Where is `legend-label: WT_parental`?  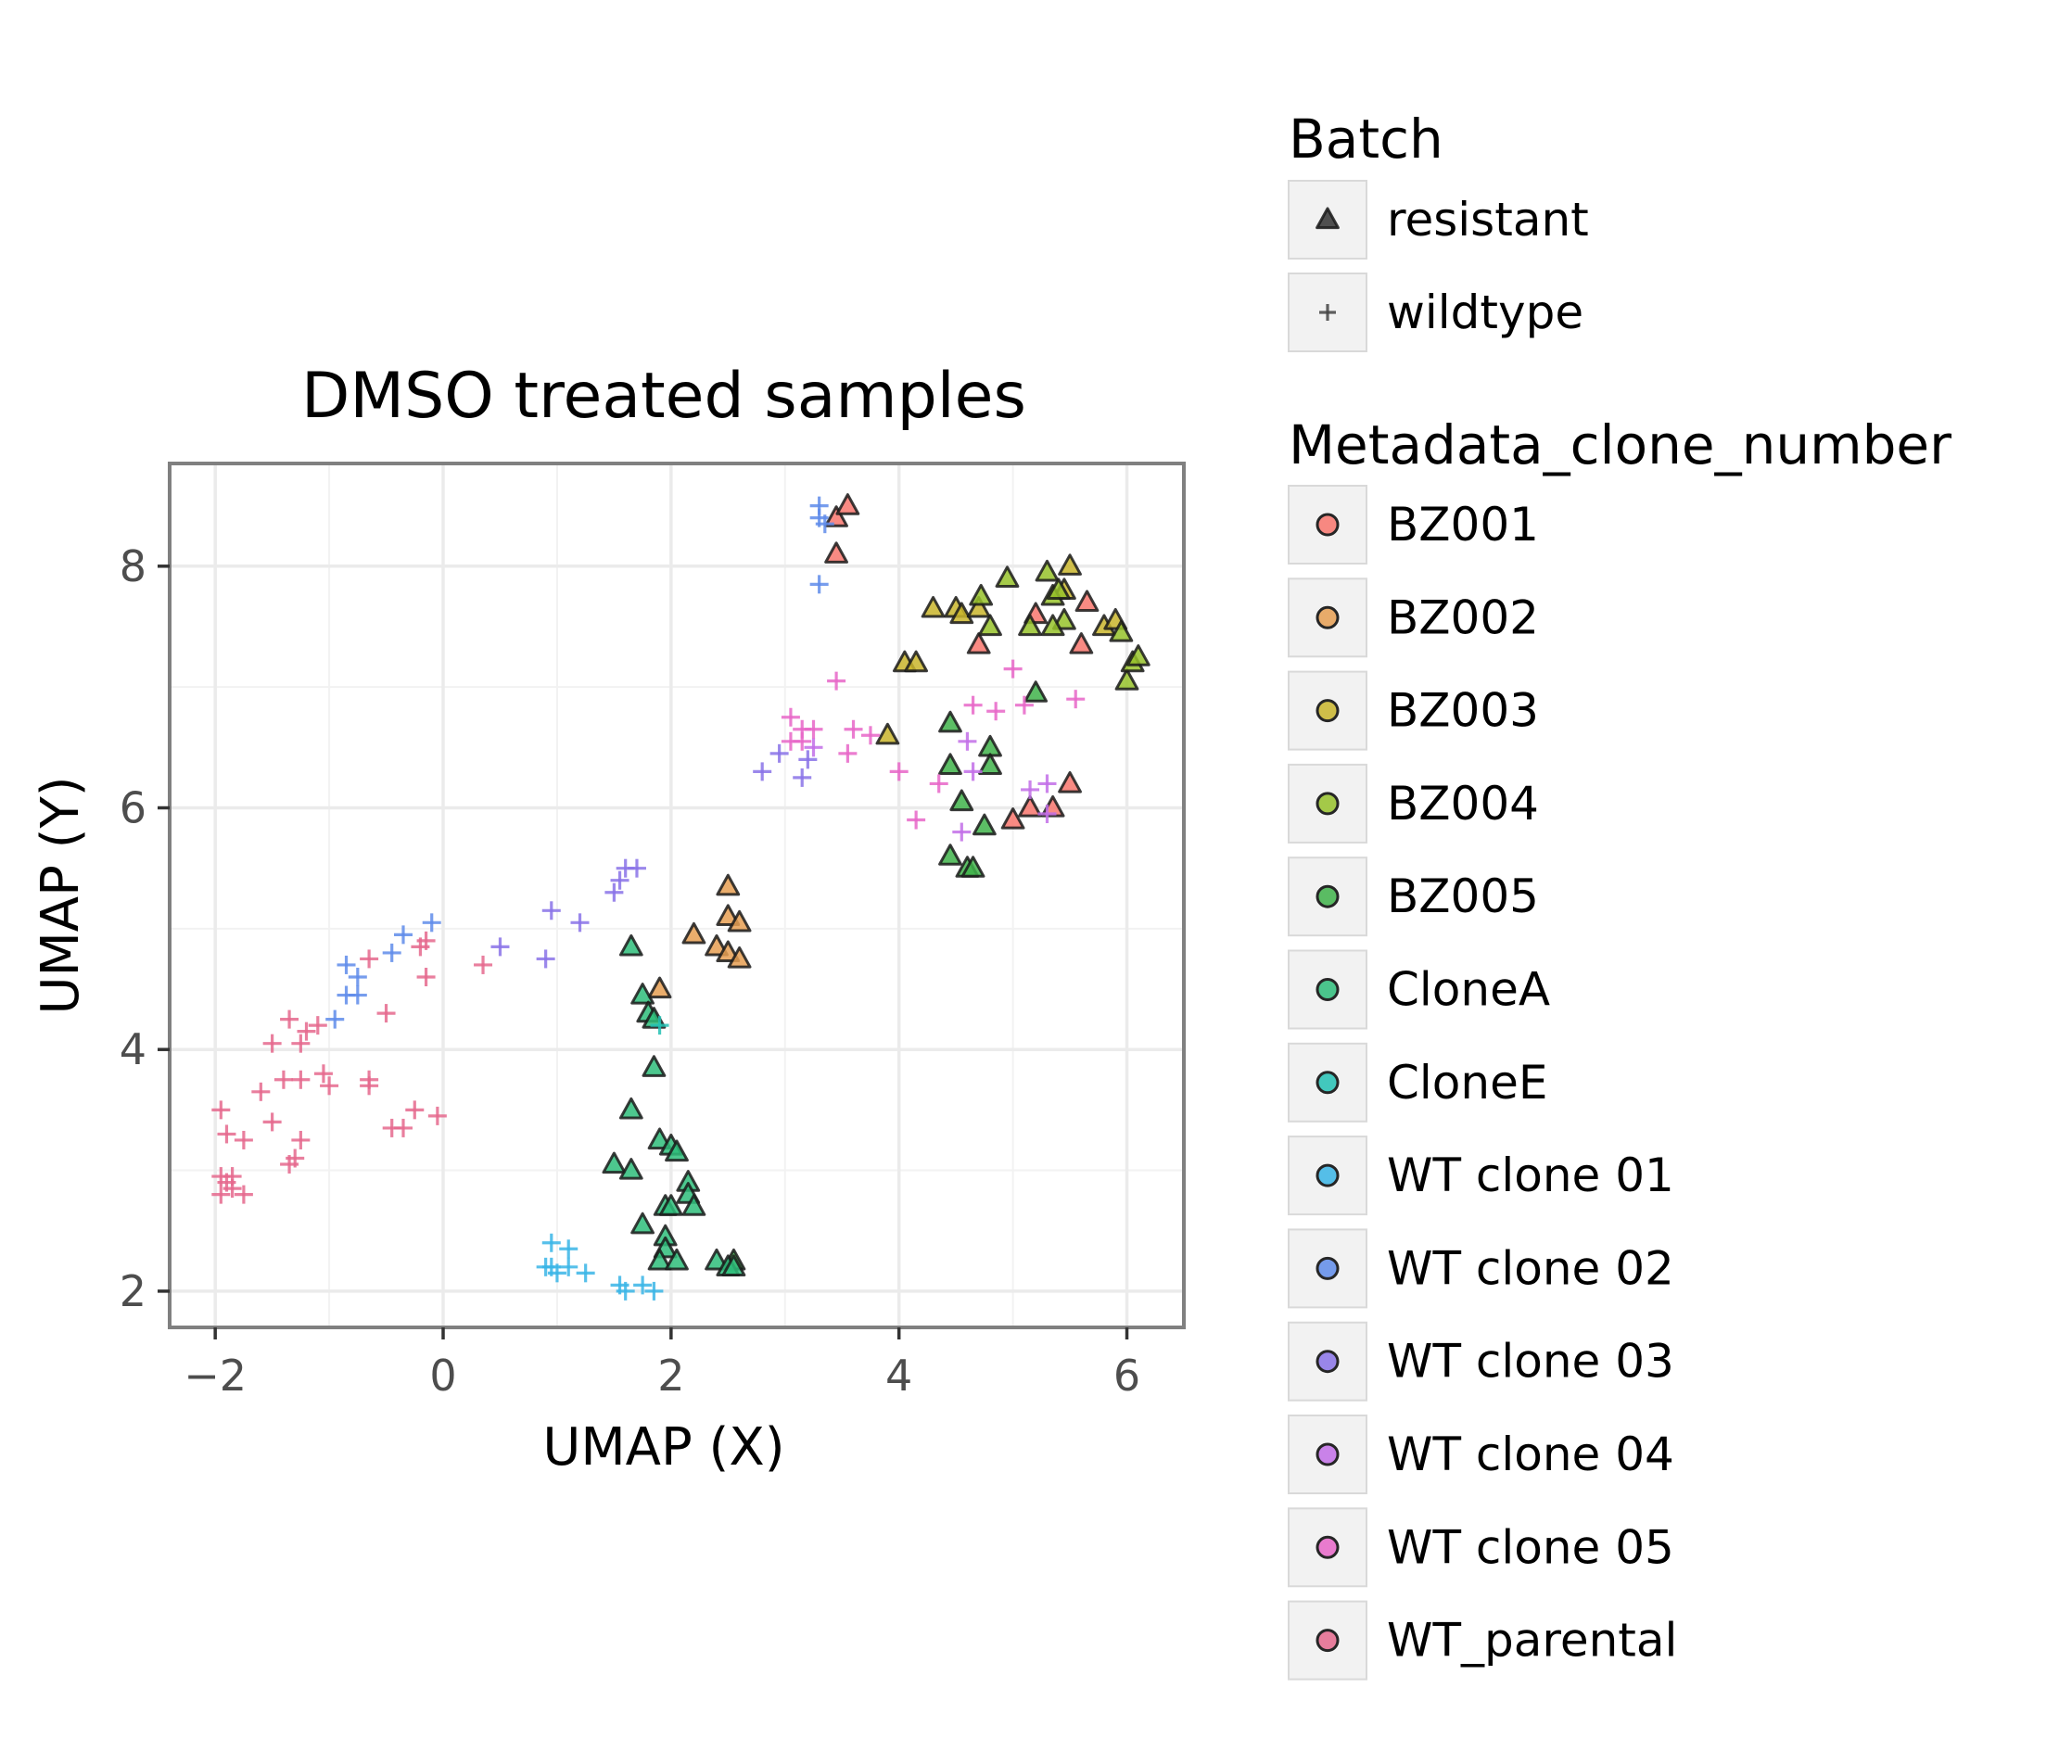
legend-label: WT_parental is located at coordinates (1532, 1641).